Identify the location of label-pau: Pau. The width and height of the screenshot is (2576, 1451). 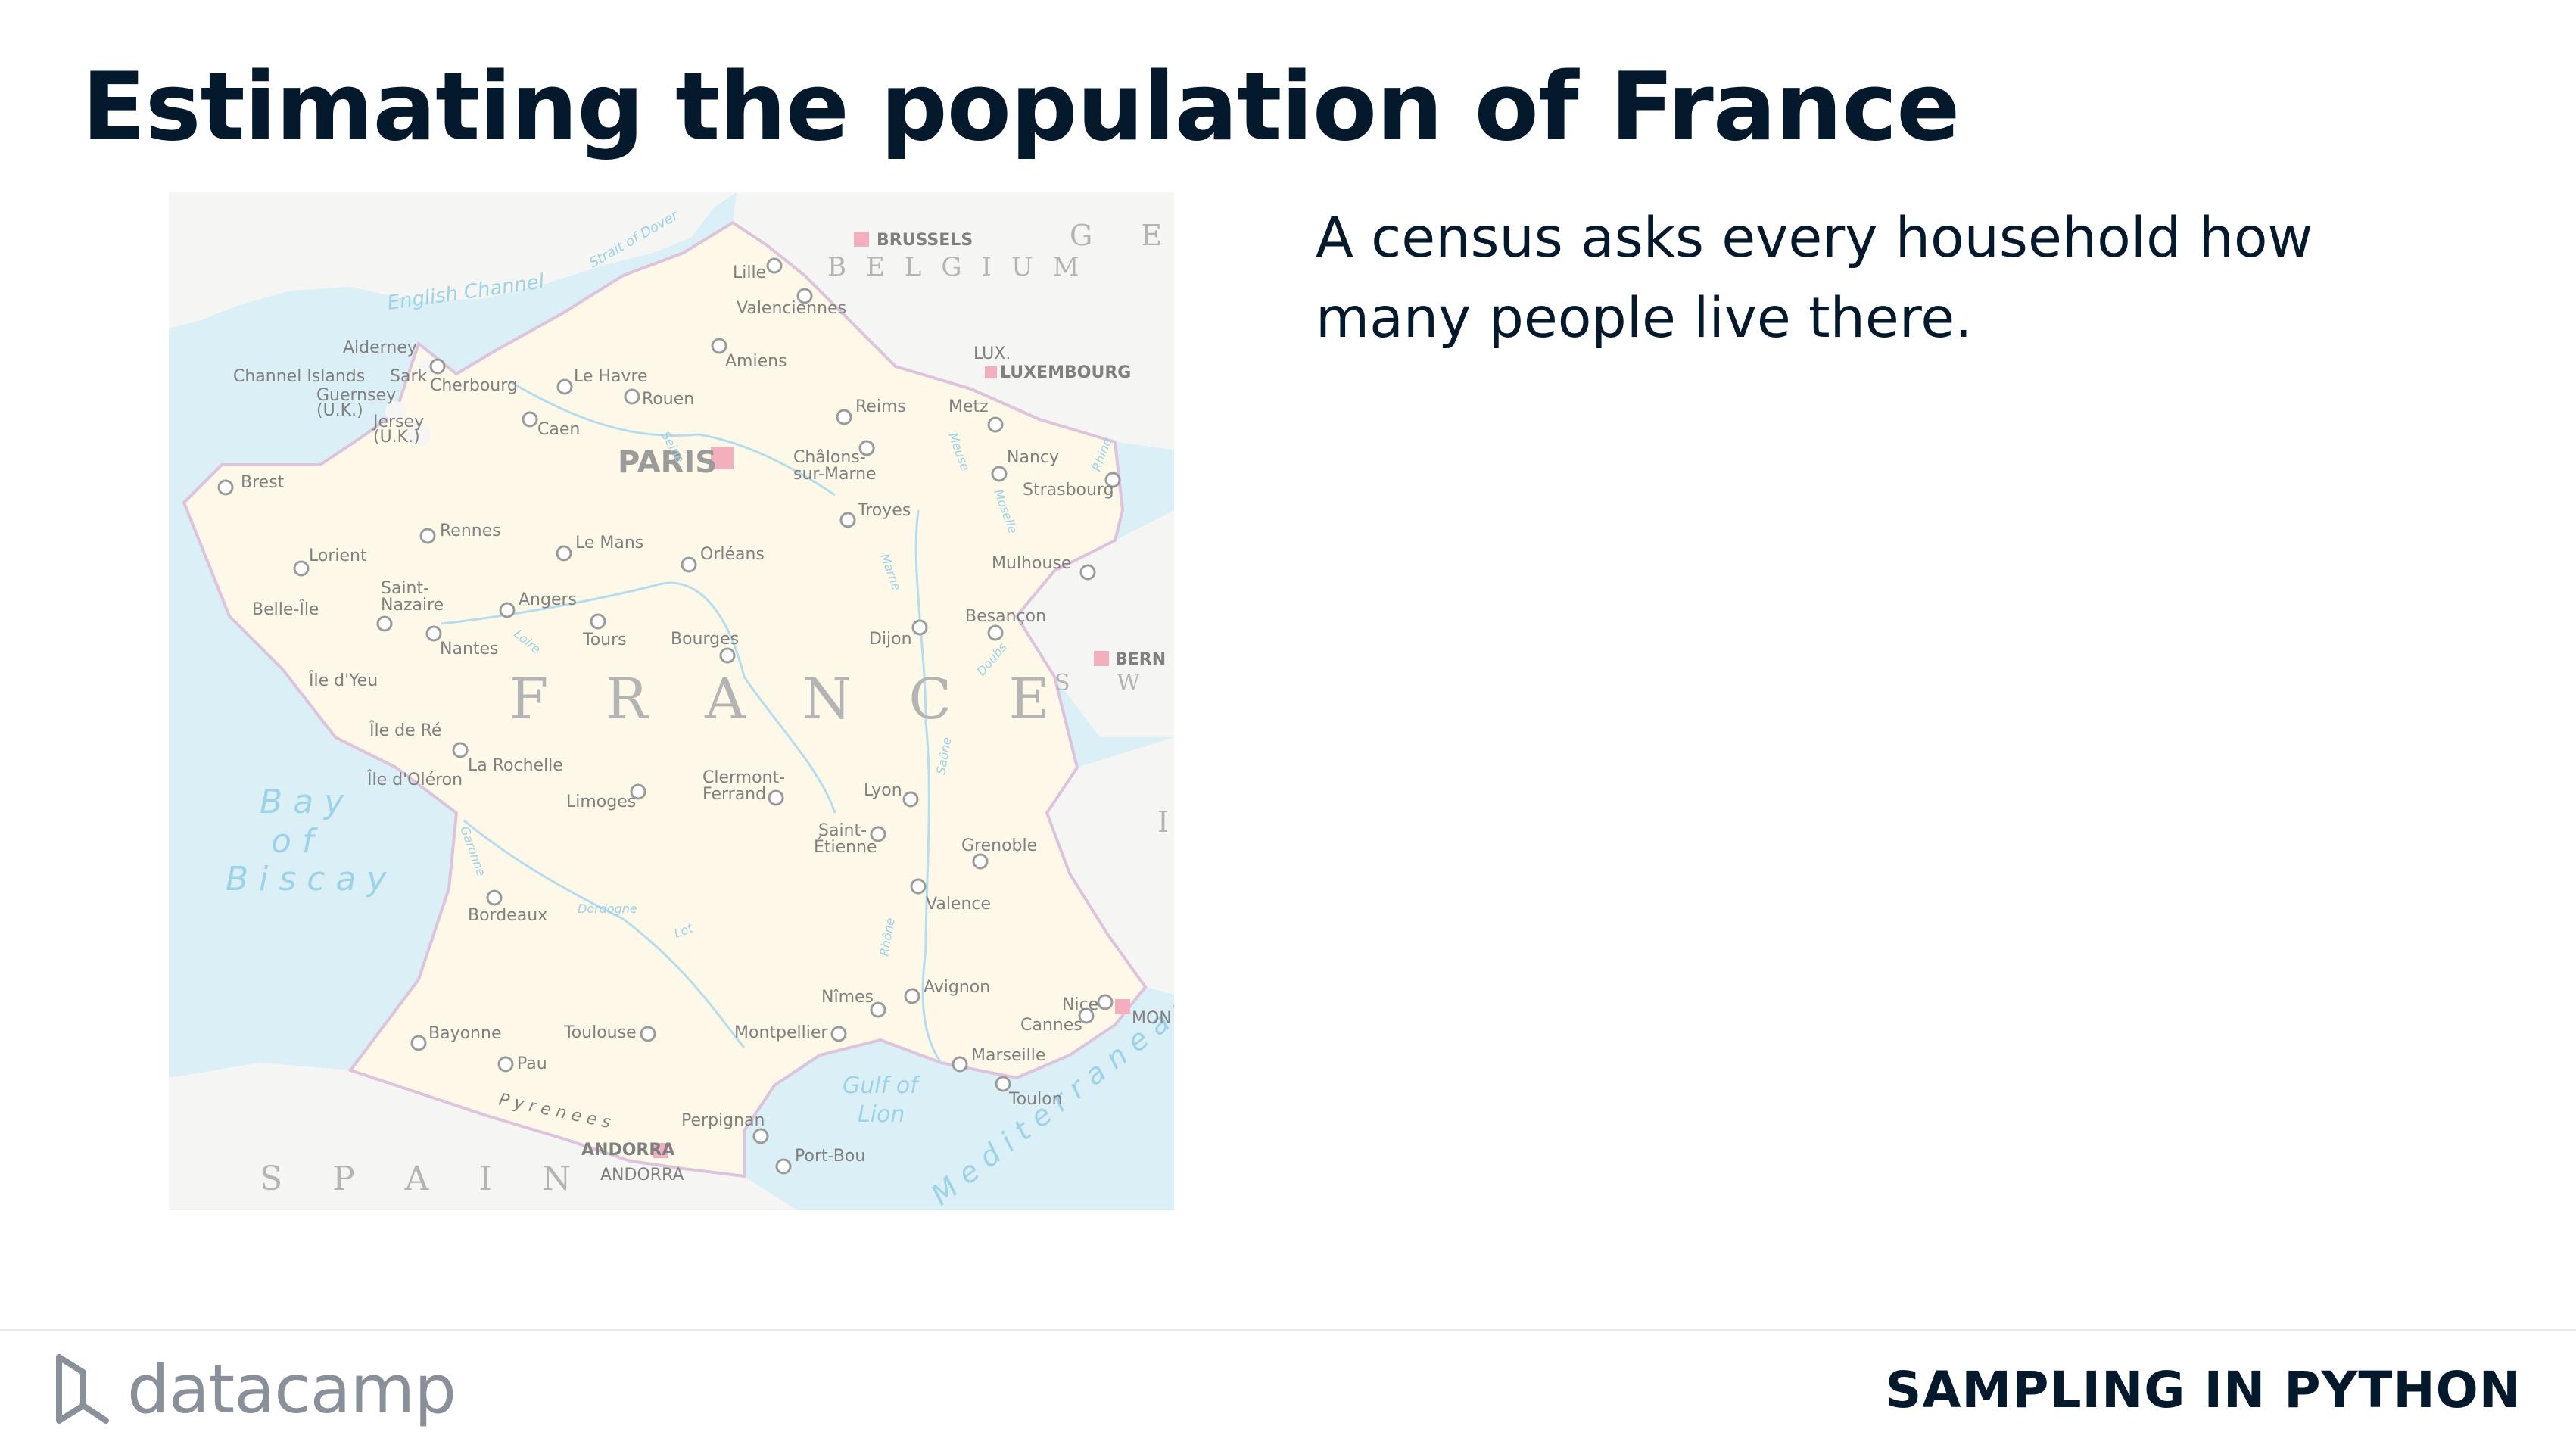
(532, 1063).